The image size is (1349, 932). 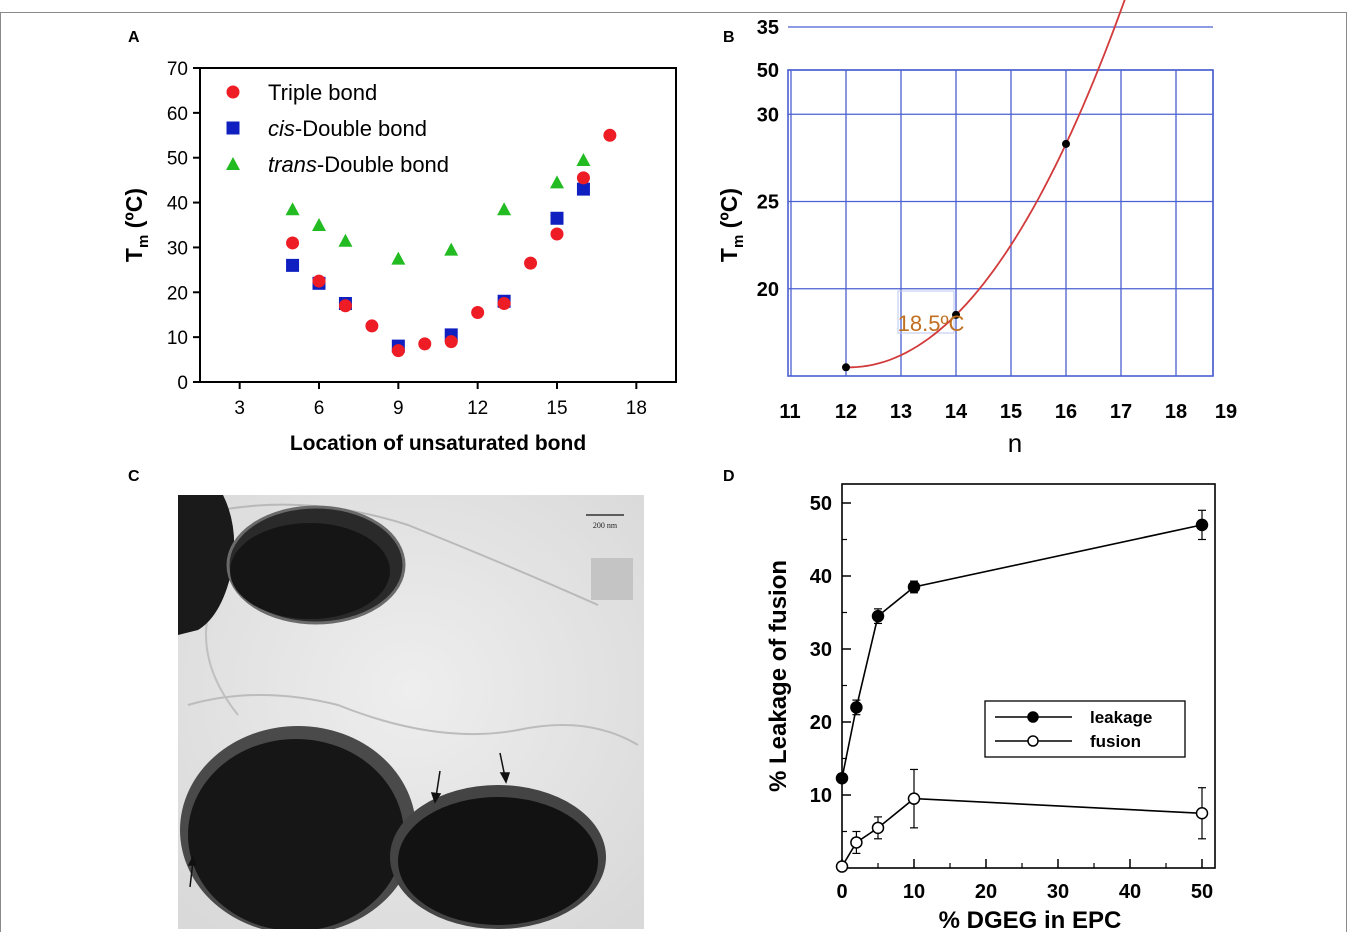 What do you see at coordinates (319, 408) in the screenshot?
I see `x-tick-label: 6` at bounding box center [319, 408].